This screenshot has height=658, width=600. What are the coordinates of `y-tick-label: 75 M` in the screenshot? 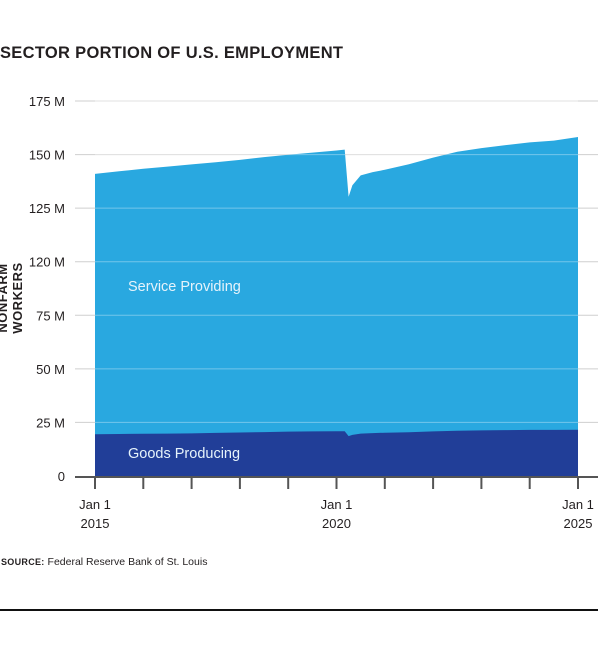 It's located at (50, 315).